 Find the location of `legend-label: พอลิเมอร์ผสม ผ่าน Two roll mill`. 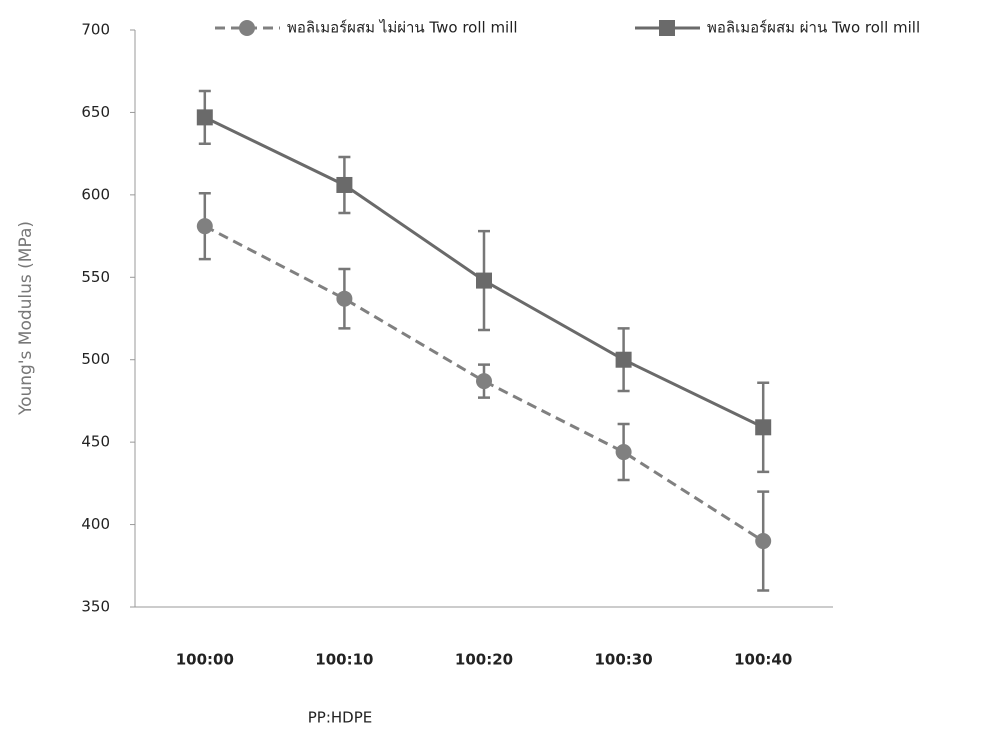

legend-label: พอลิเมอร์ผสม ผ่าน Two roll mill is located at coordinates (813, 28).